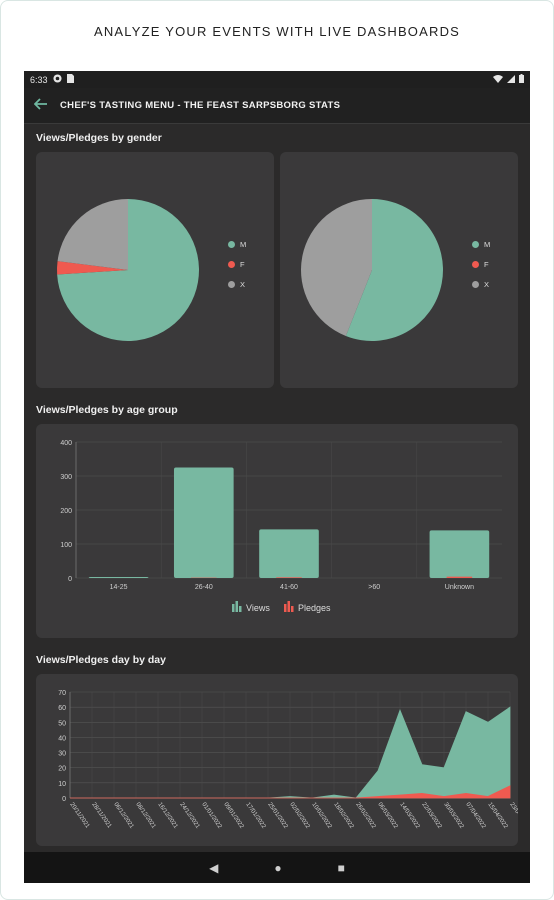 Image resolution: width=554 pixels, height=900 pixels. I want to click on bar-pledges, so click(289, 577).